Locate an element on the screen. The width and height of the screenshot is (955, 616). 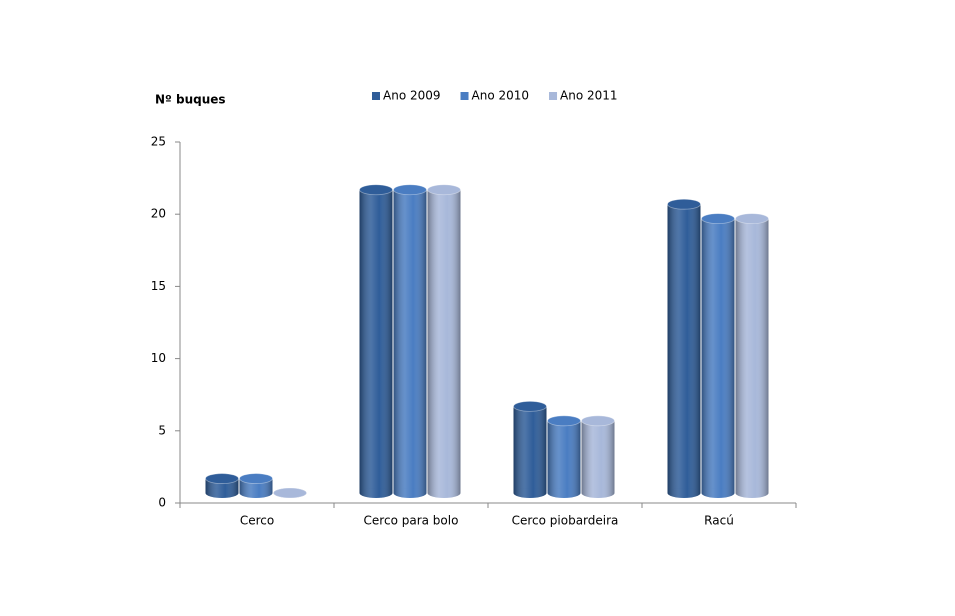
legend-label: Ano 2011 is located at coordinates (589, 96).